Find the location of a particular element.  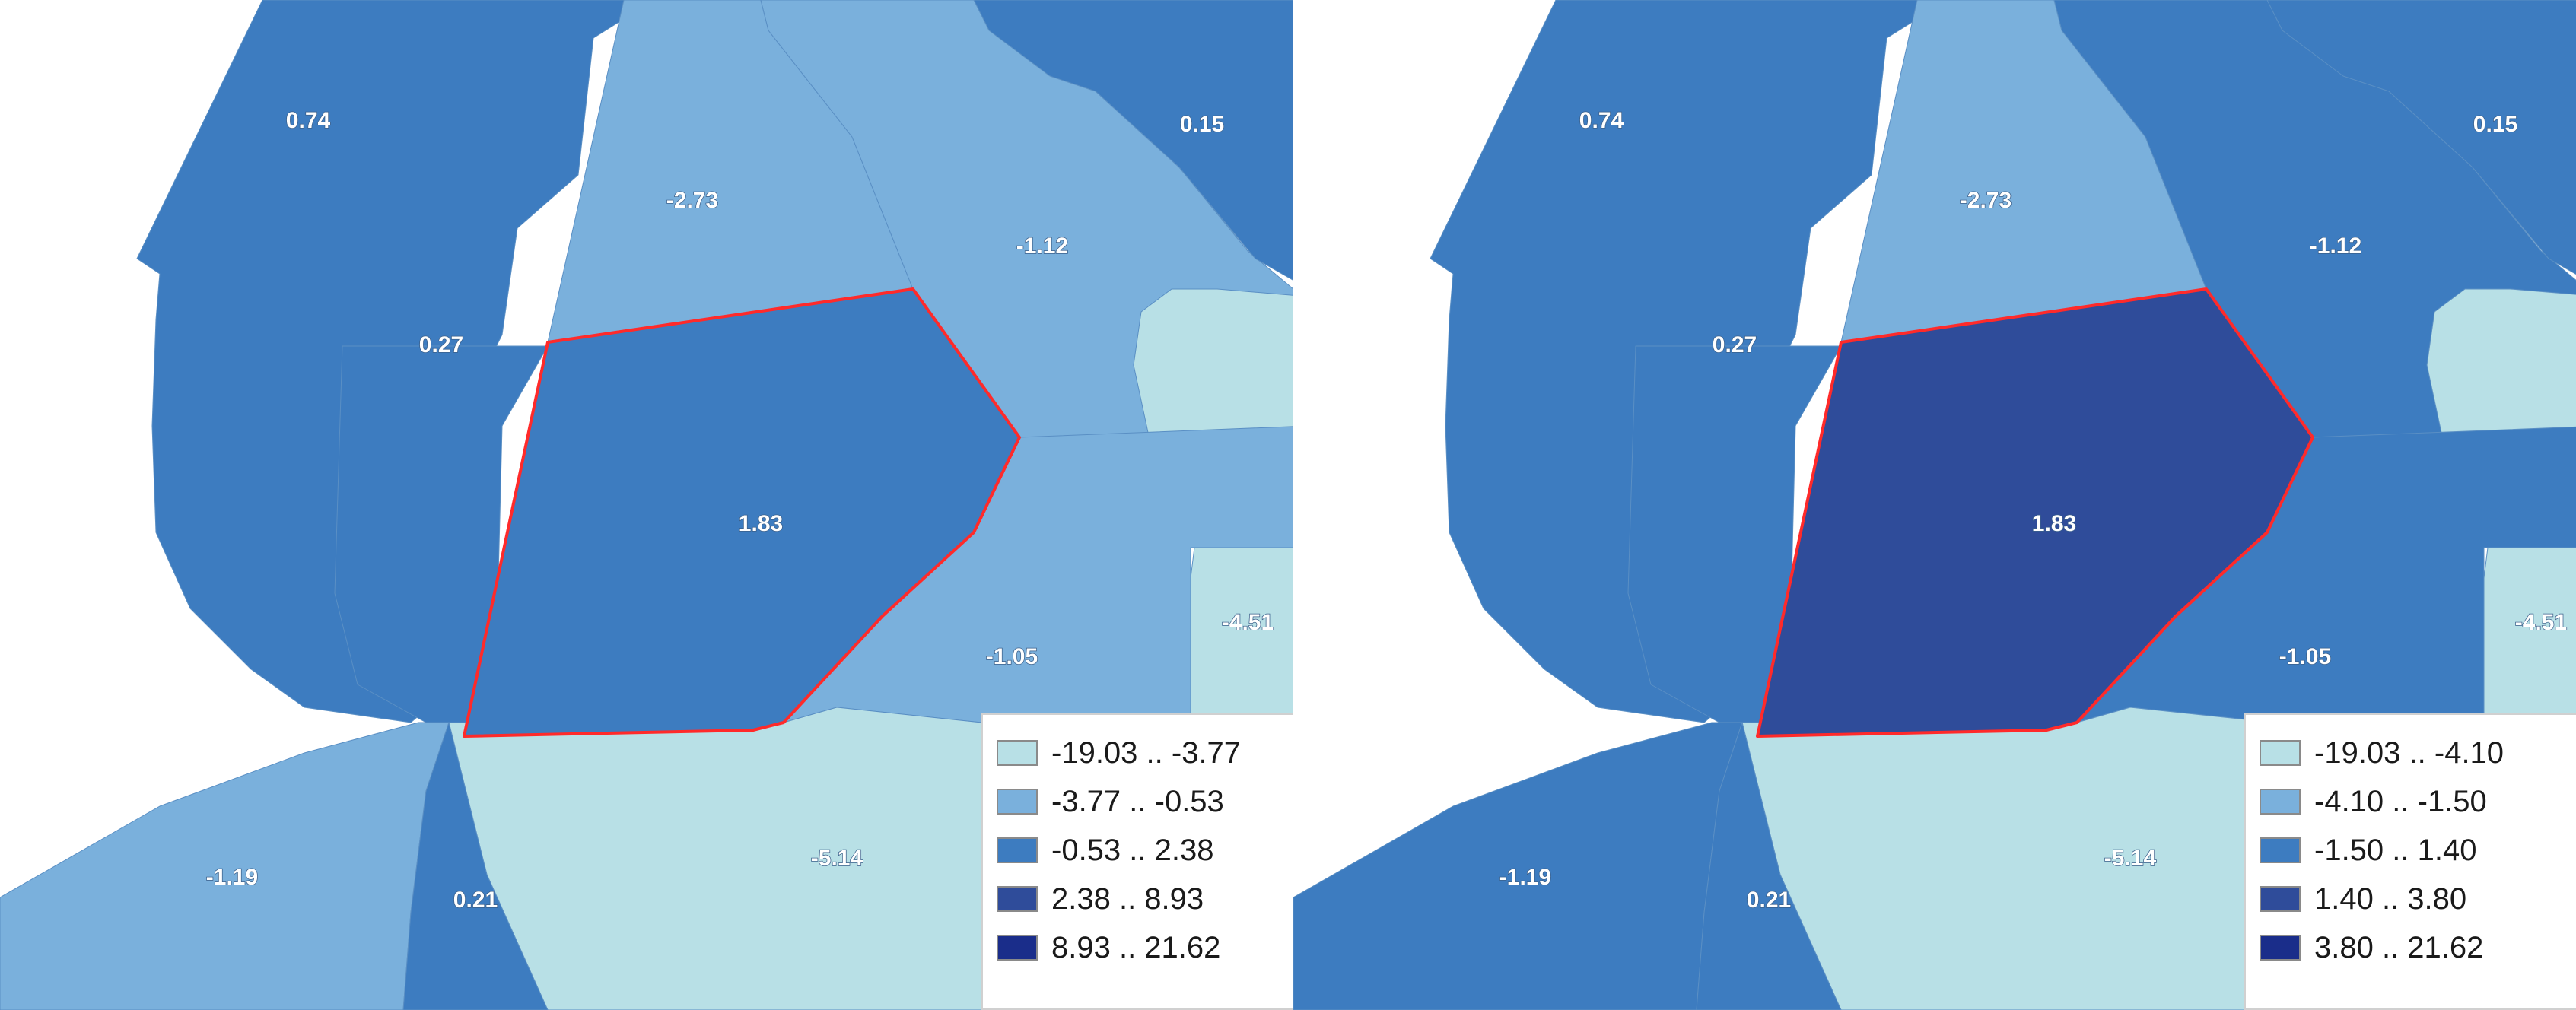

legend-item: -19.03 .. -3.77 is located at coordinates (1140, 753).